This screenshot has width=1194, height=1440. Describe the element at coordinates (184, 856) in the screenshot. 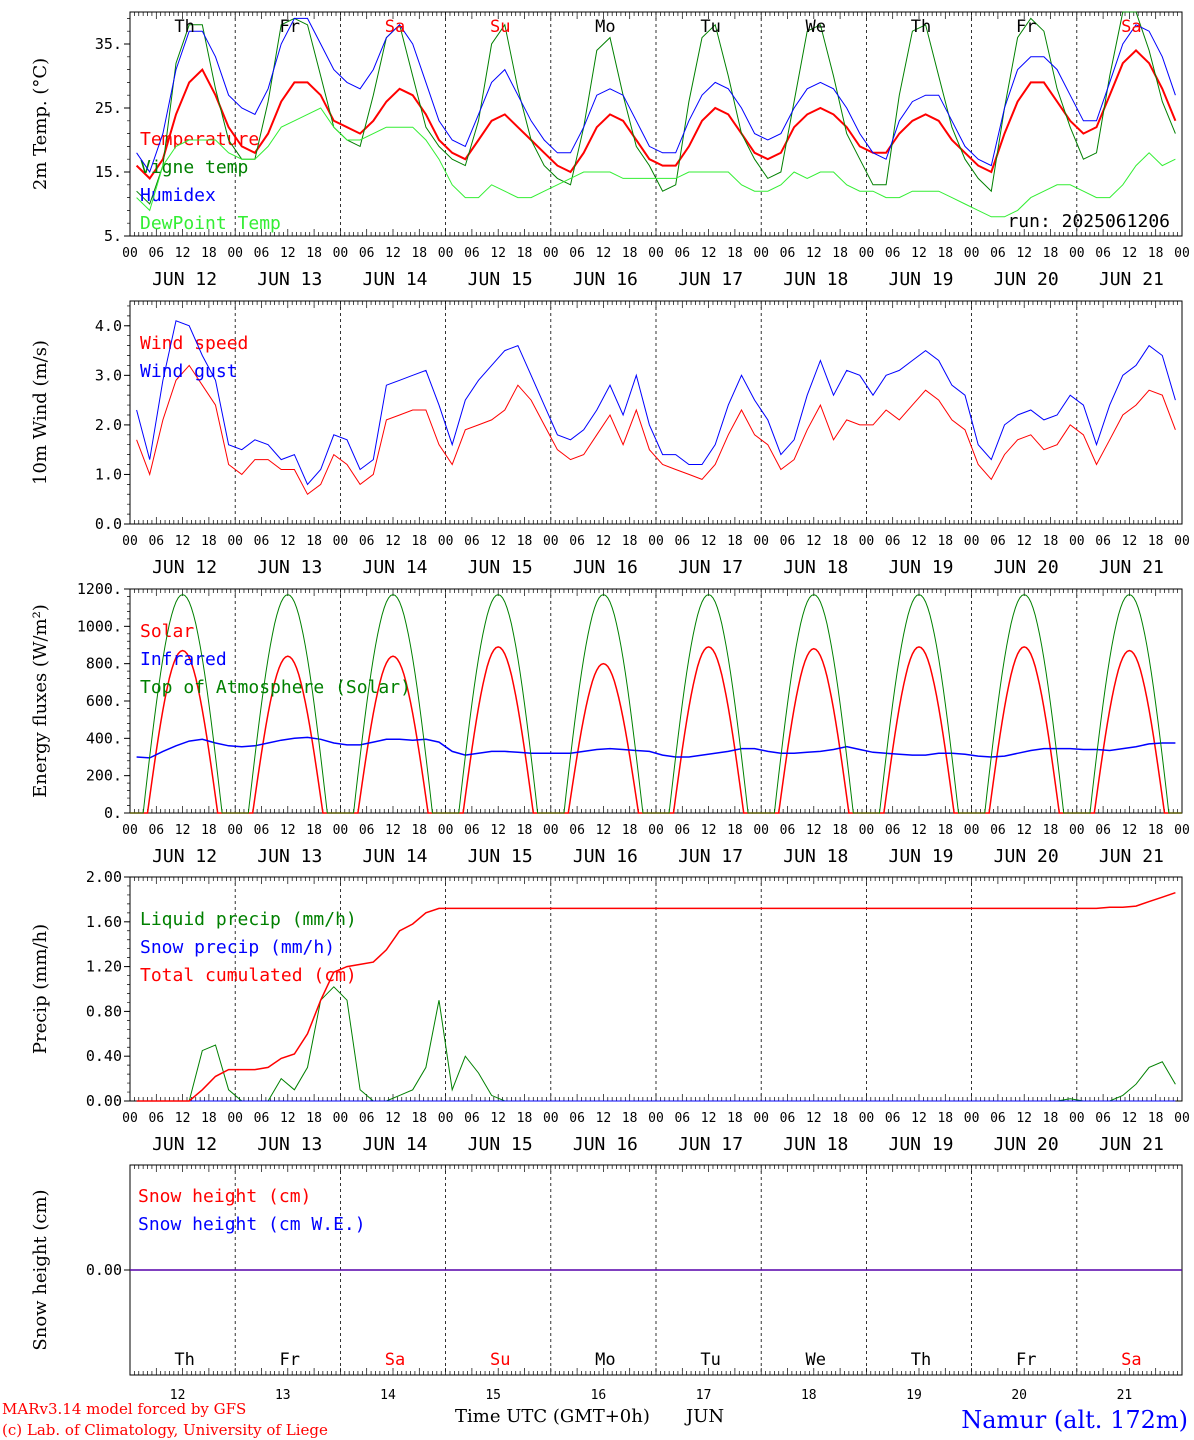

I see `date-label: JUN 12` at that location.